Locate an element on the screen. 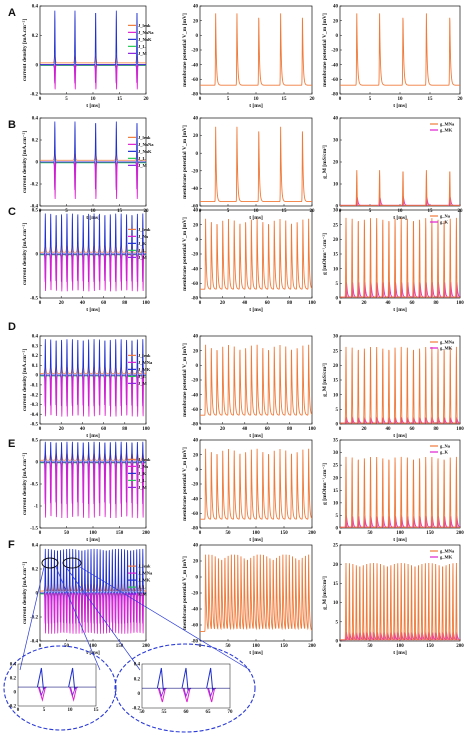 Image resolution: width=474 pixels, height=733 pixels. legend-label: J_NaNa is located at coordinates (146, 144).